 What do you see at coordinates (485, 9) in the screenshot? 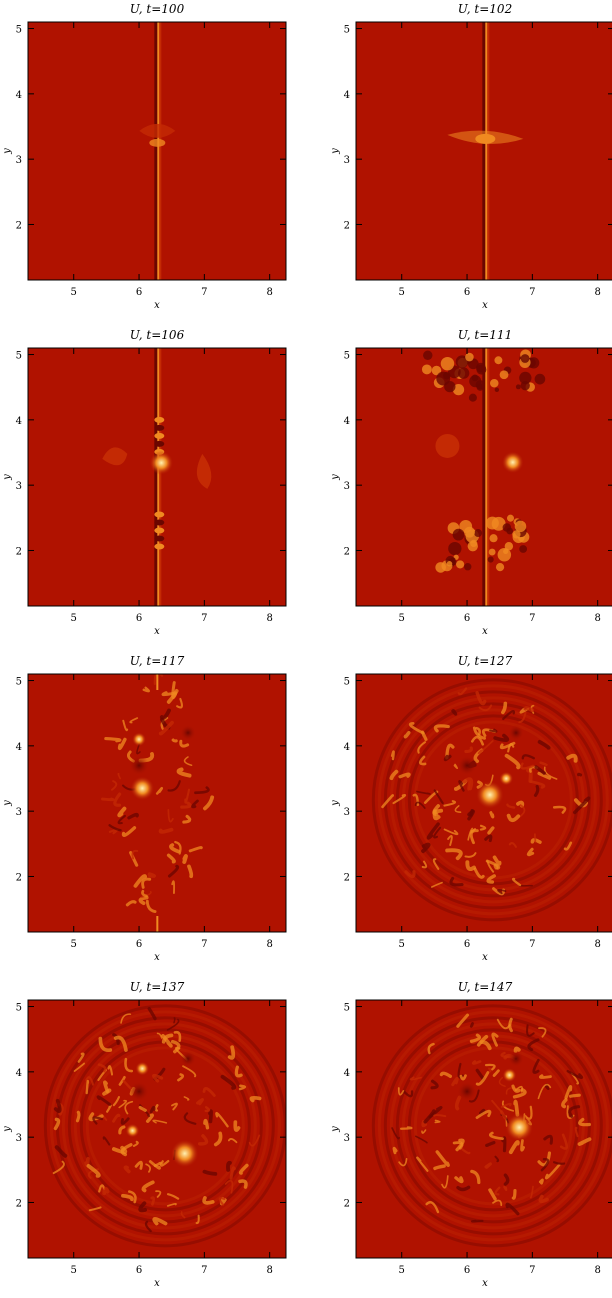
I see `panel-title: U, t=102` at bounding box center [485, 9].